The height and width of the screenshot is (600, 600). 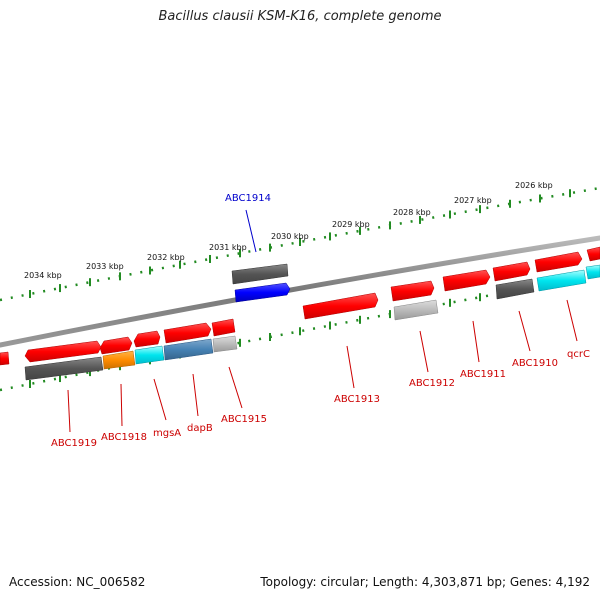 I want to click on gene-label: ABC1910, so click(x=535, y=363).